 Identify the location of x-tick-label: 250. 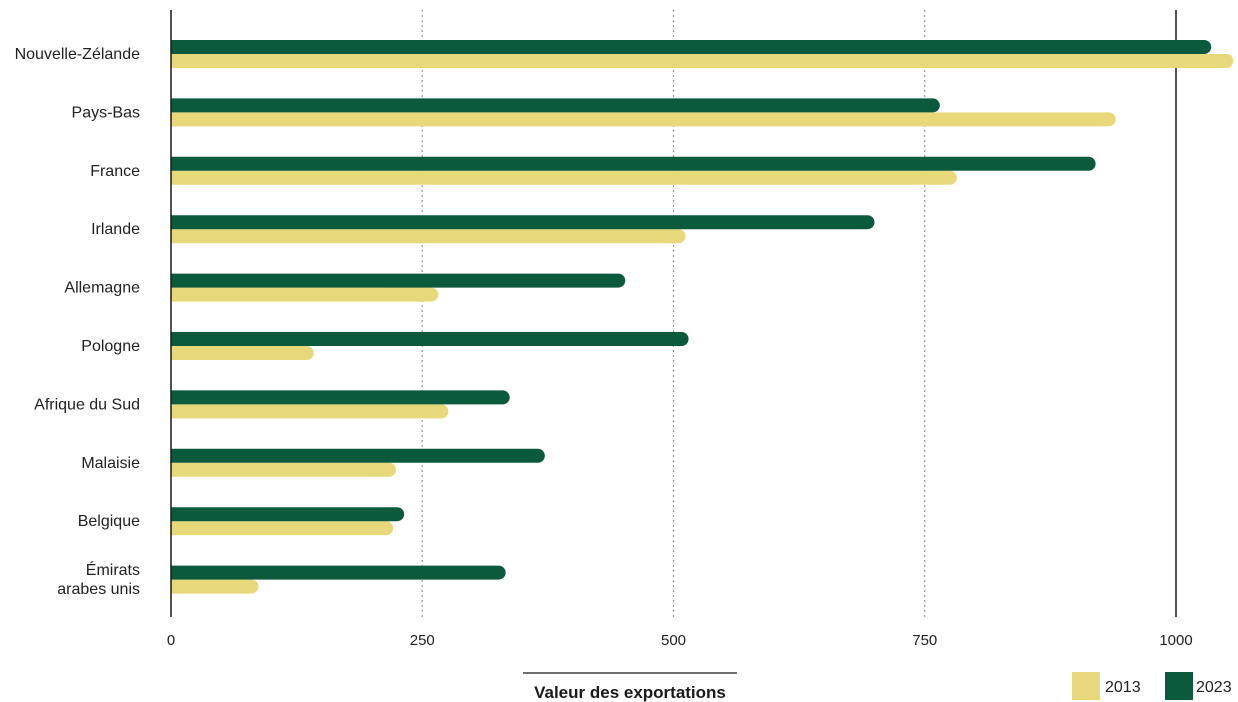
(422, 640).